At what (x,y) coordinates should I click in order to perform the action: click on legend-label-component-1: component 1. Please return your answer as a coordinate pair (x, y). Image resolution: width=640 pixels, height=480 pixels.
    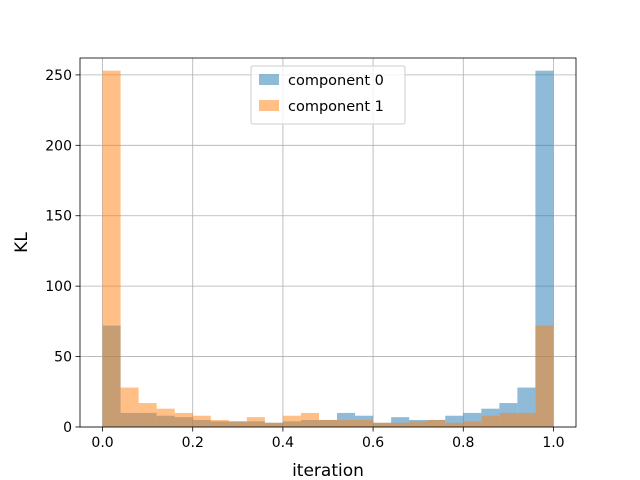
    Looking at the image, I should click on (336, 107).